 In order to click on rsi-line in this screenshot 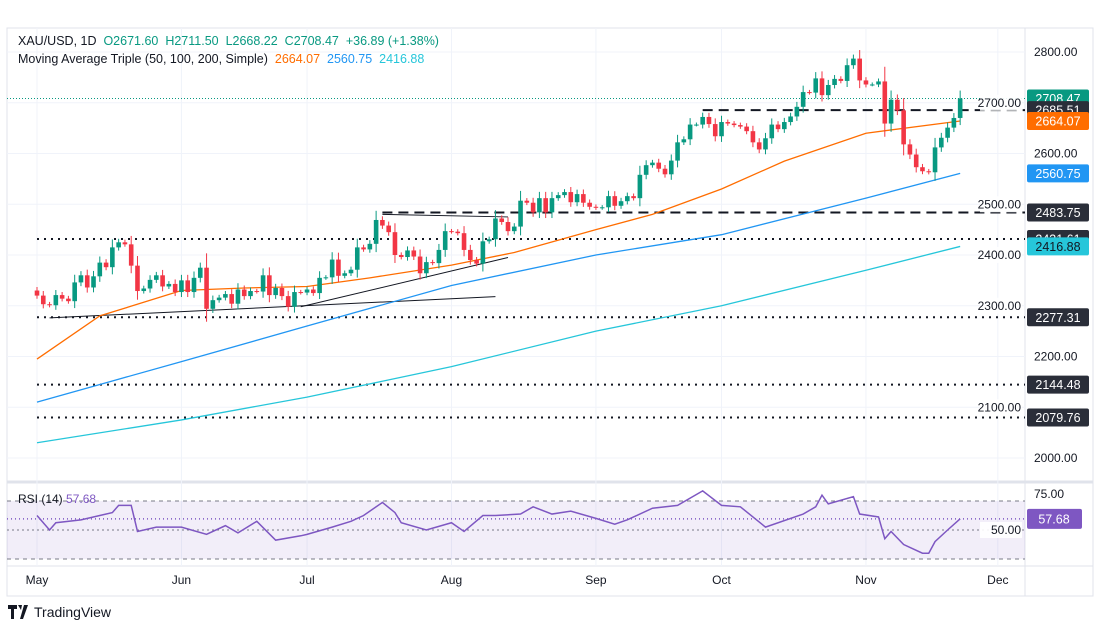, I will do `click(498, 521)`.